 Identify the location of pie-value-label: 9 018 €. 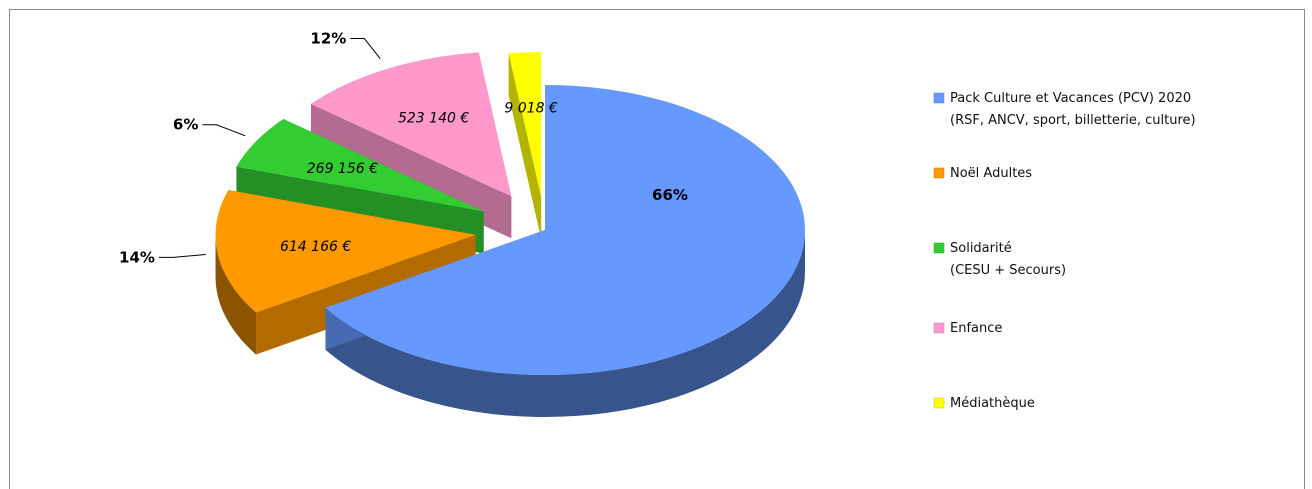
(531, 108).